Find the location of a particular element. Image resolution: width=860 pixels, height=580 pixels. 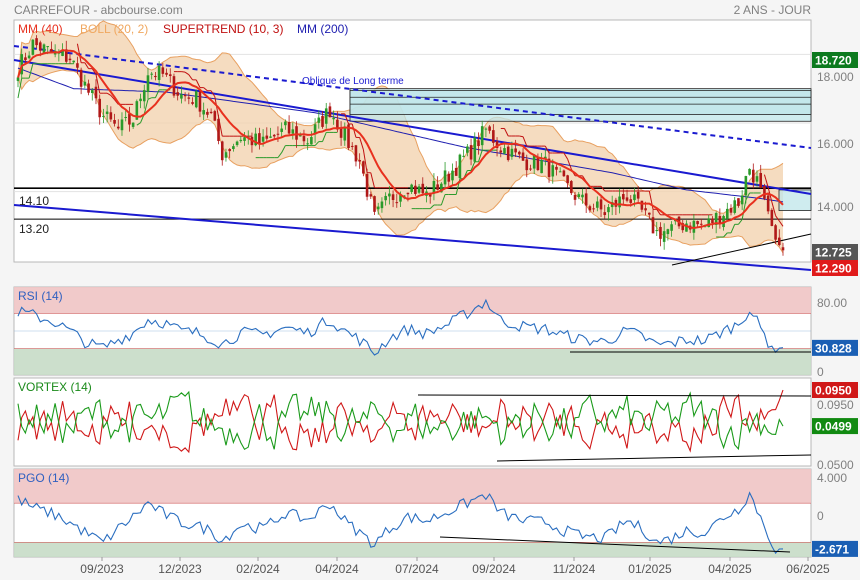

hline-label-13-20: 13.20 is located at coordinates (34, 229).